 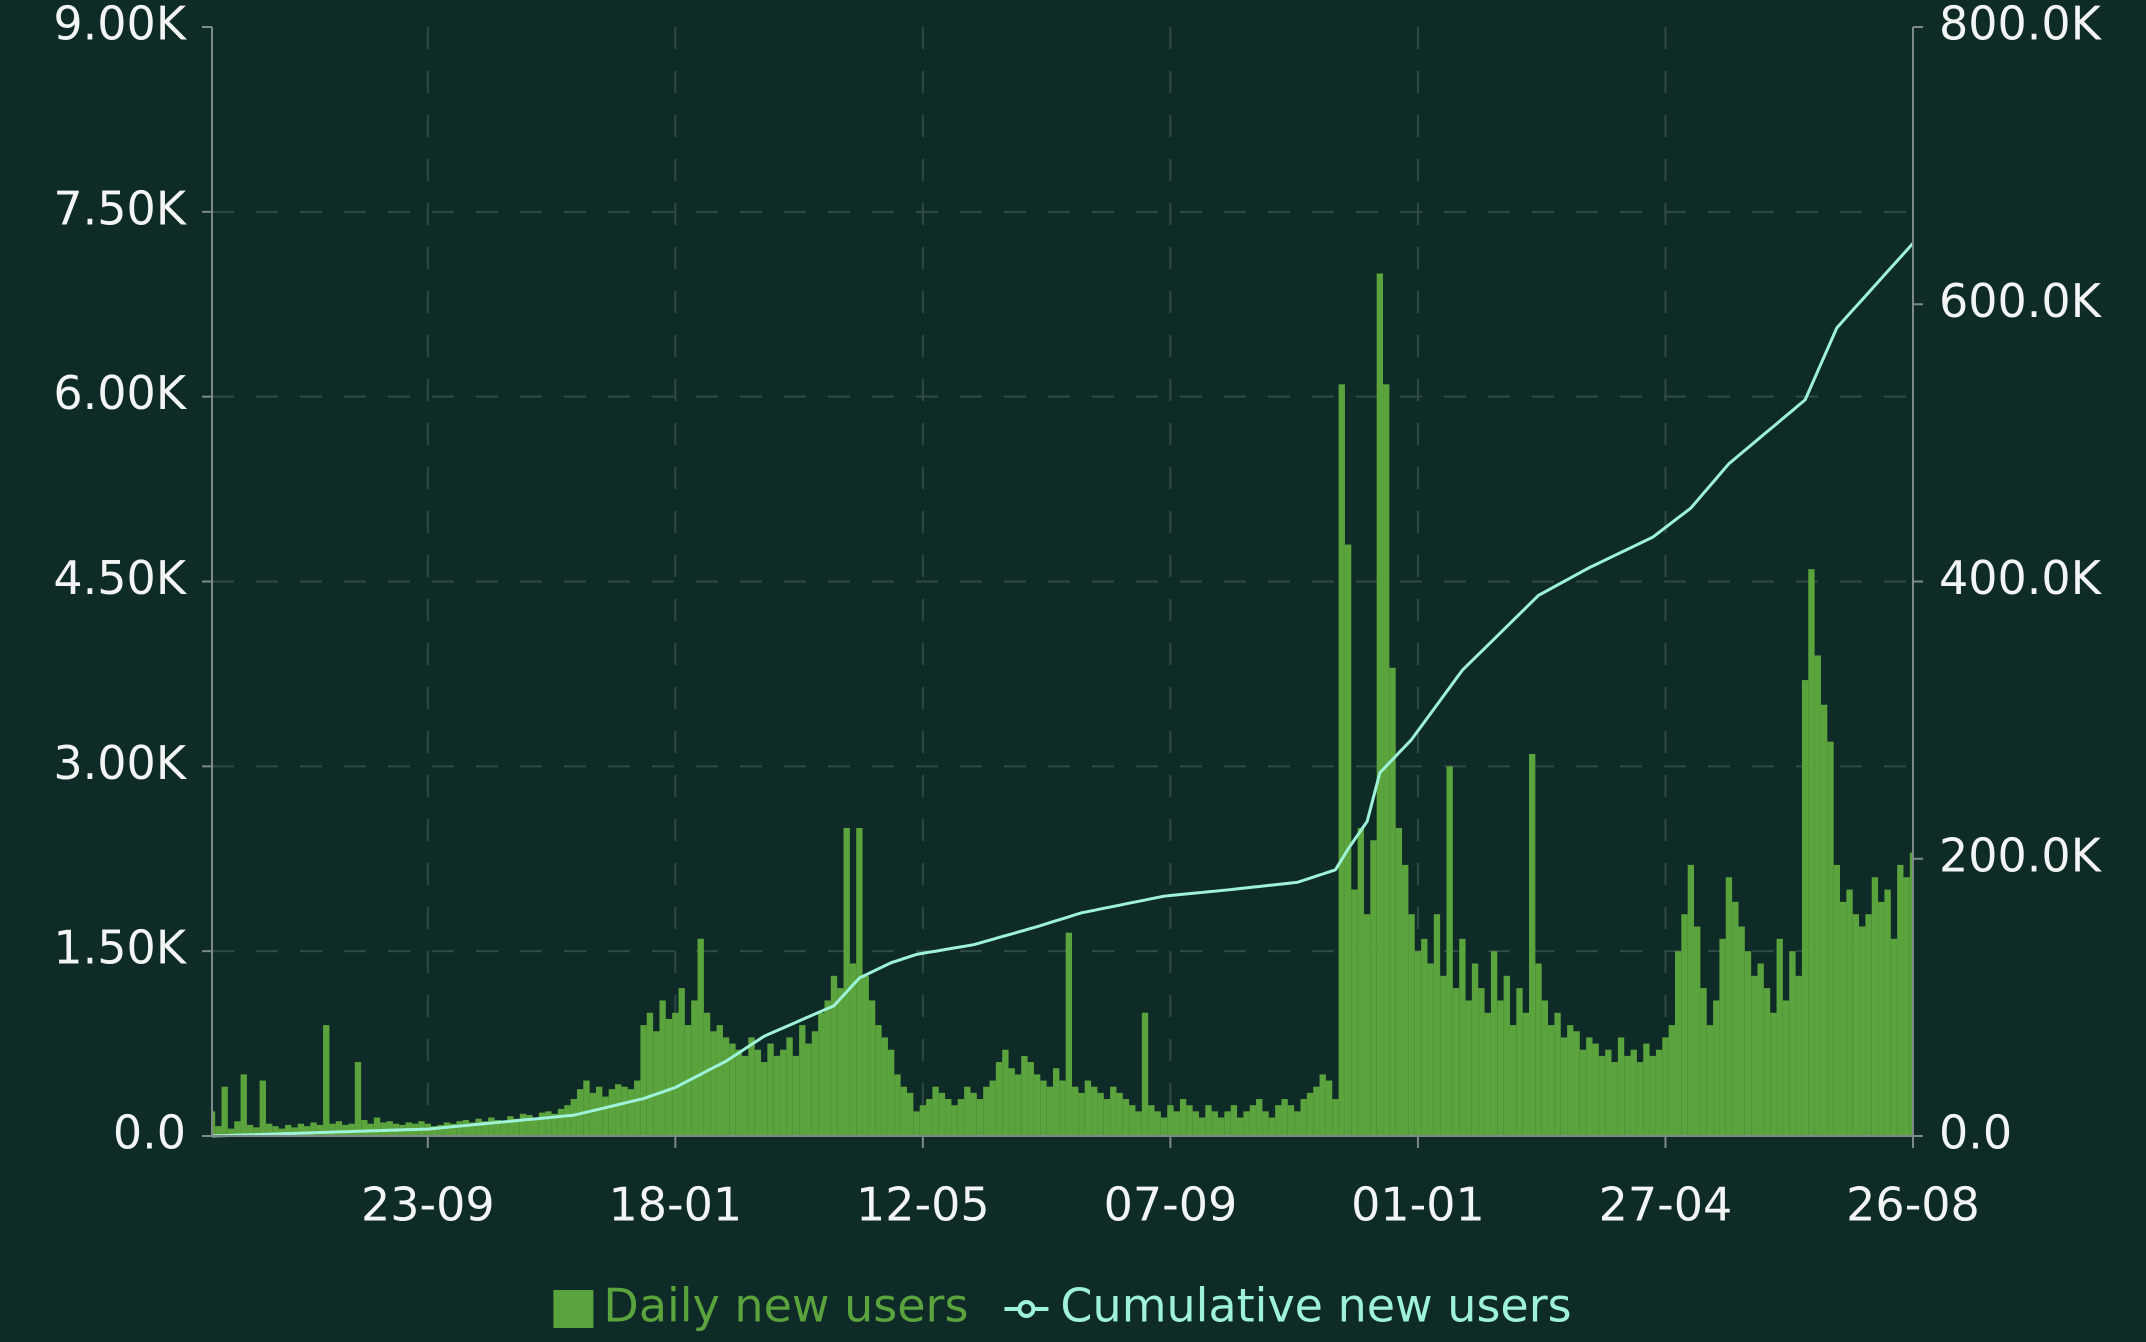 I want to click on y-tick-label: 9.00K, so click(x=120, y=25).